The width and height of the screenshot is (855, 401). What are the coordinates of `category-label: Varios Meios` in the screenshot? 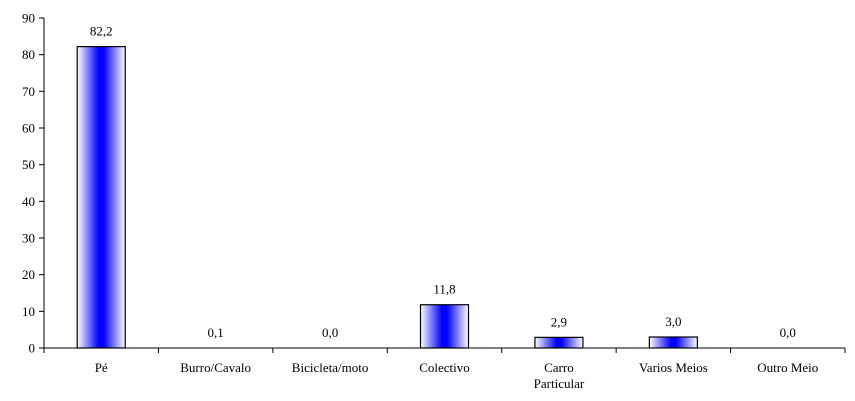 It's located at (673, 367).